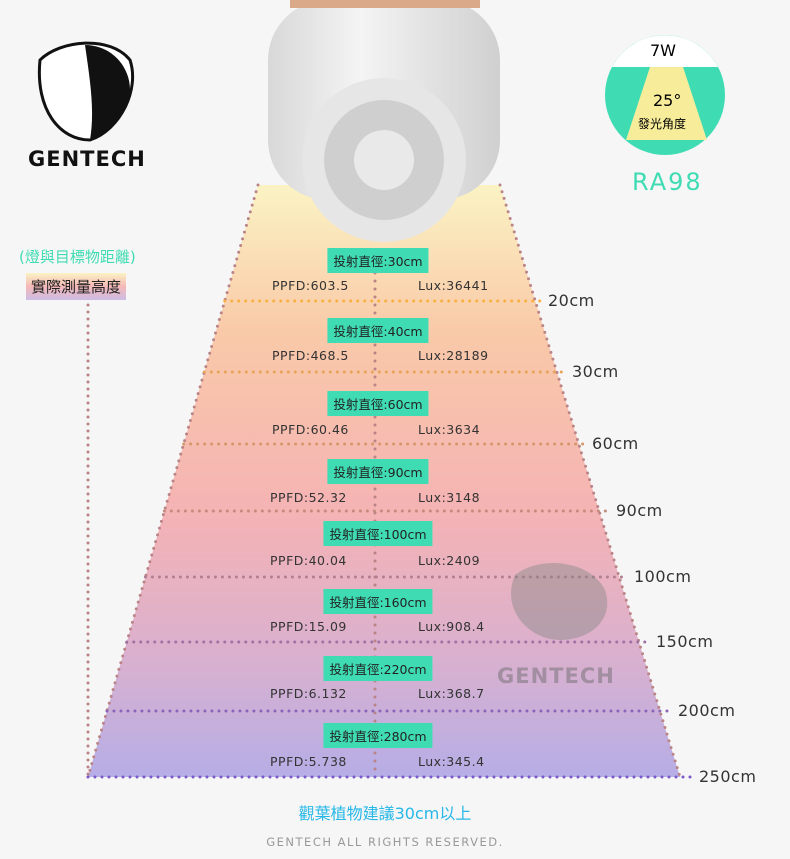 Image resolution: width=790 pixels, height=859 pixels. What do you see at coordinates (308, 497) in the screenshot?
I see `ppfd-value: PPFD:52.32` at bounding box center [308, 497].